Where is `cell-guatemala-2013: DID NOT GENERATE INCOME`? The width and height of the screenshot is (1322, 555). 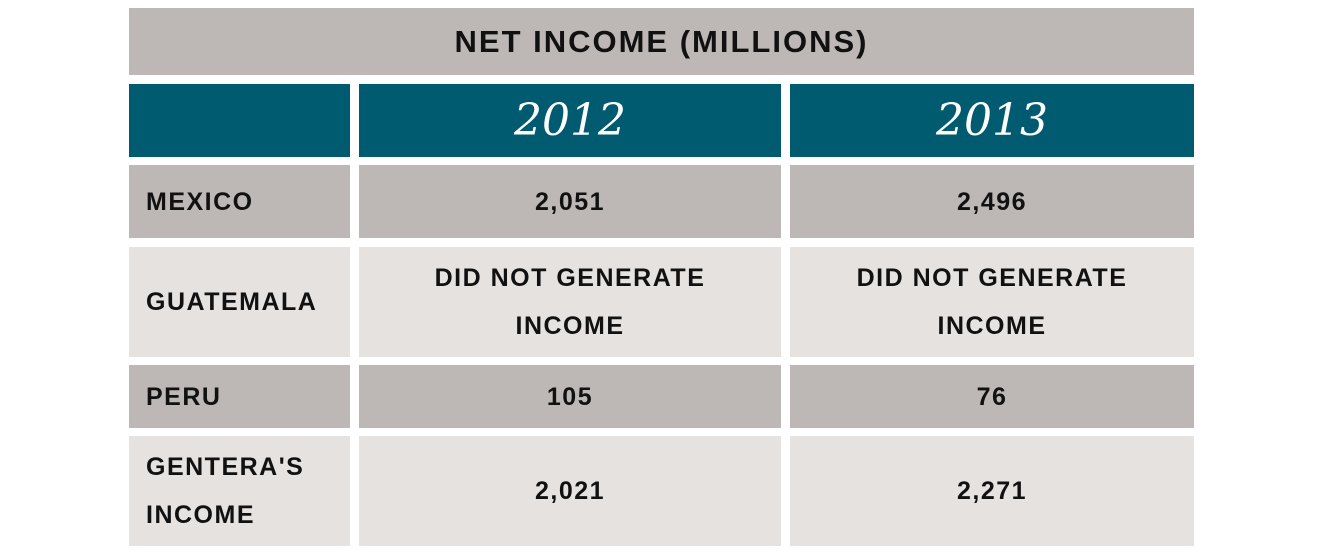 cell-guatemala-2013: DID NOT GENERATE INCOME is located at coordinates (992, 302).